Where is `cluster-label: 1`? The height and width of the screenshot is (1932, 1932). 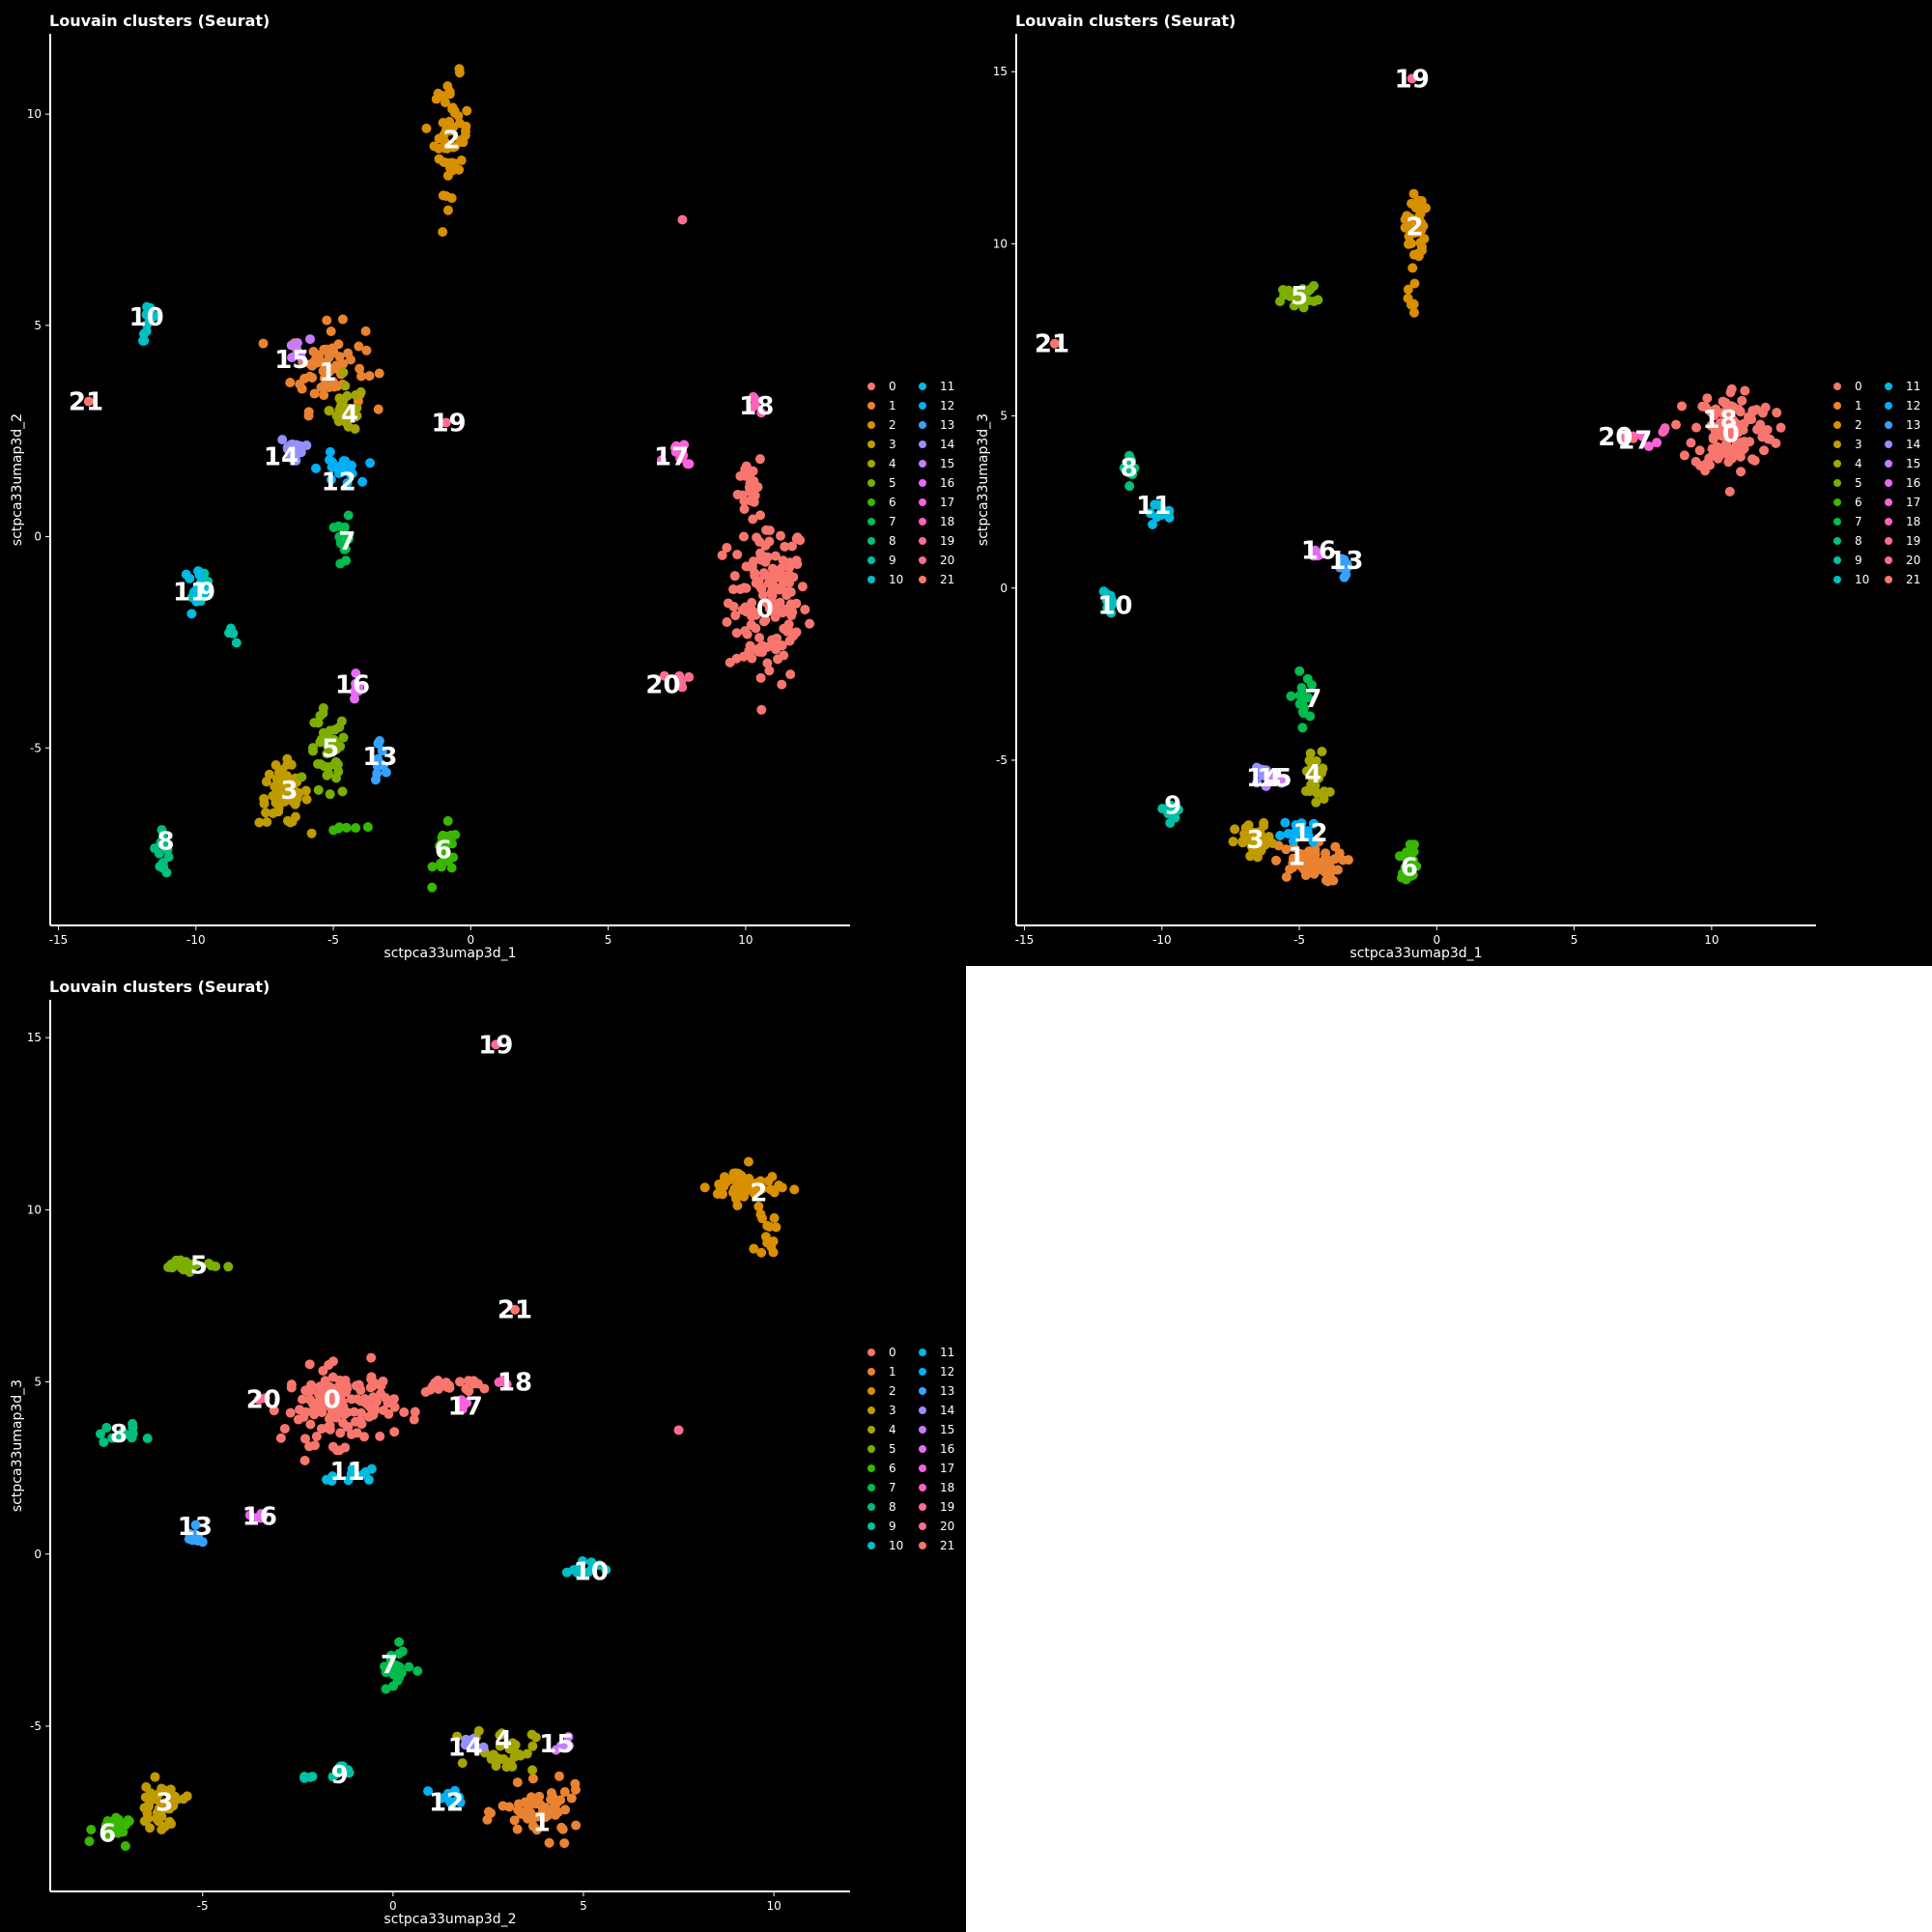 cluster-label: 1 is located at coordinates (1296, 857).